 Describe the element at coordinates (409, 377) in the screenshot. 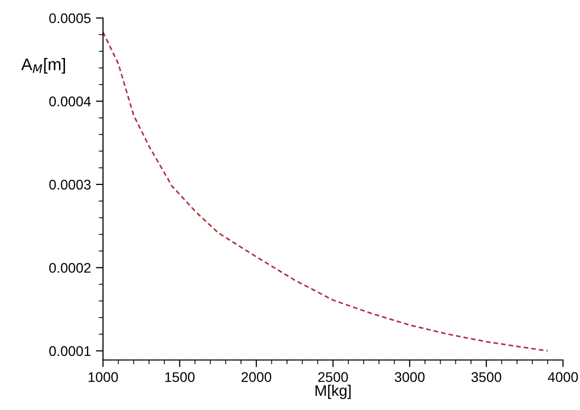

I see `x-tick-label: 3000` at that location.